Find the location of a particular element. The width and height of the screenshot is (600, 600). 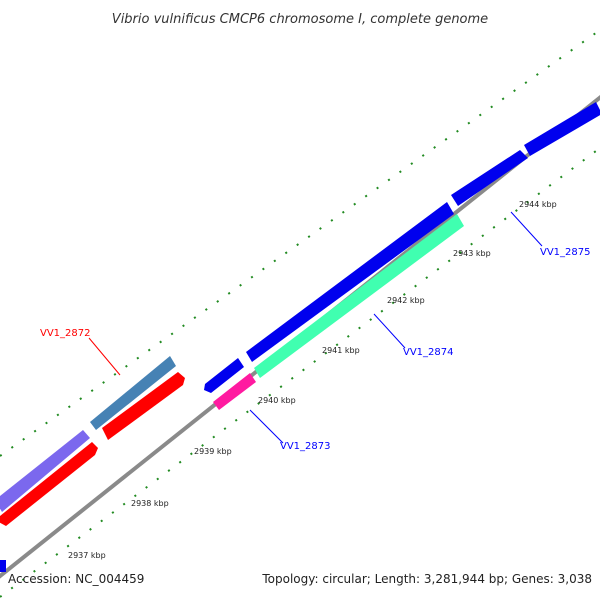

tick-label: 2937 kbp is located at coordinates (87, 555).